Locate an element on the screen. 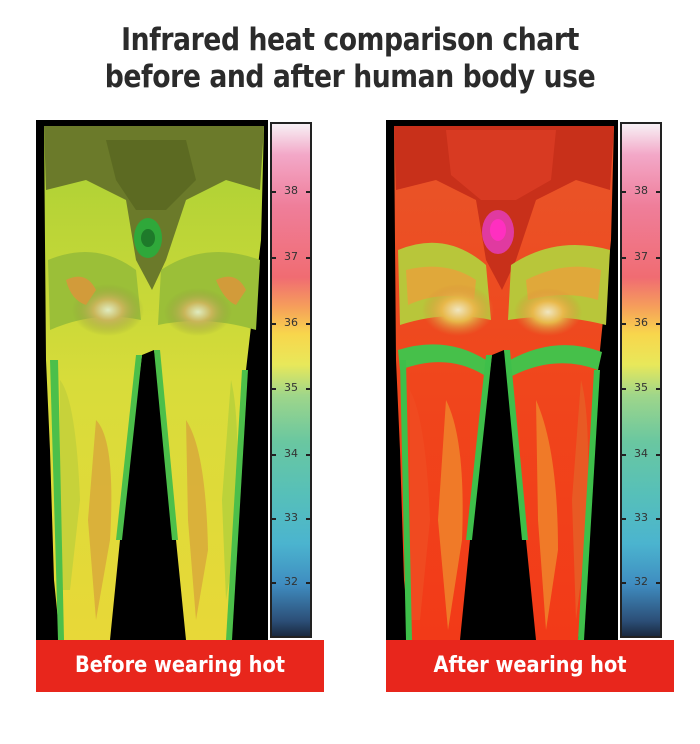 This screenshot has width=700, height=744. after-temperature-scale: 38 37 36 35 34 33 32 is located at coordinates (641, 380).